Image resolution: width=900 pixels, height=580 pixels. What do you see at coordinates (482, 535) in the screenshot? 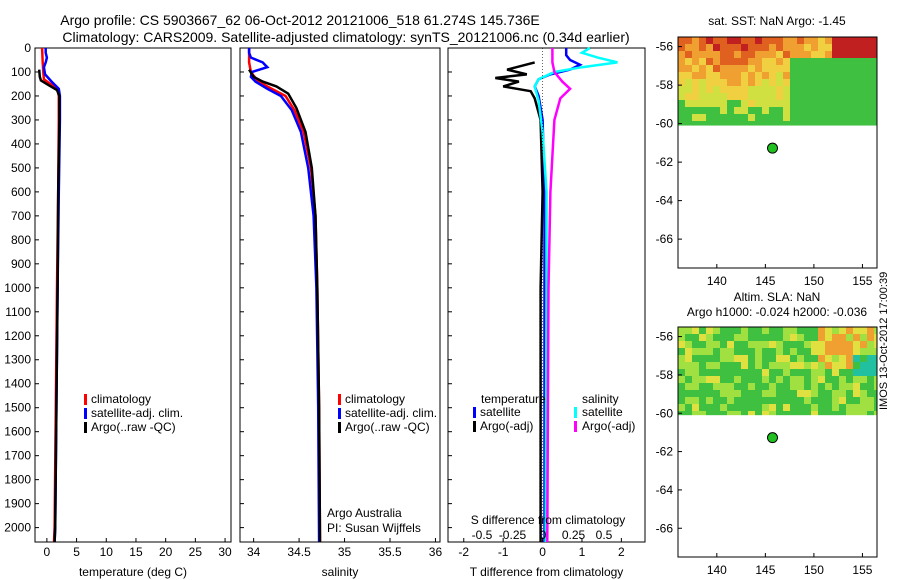
I see `difference-xtick-top-label: -0.5` at bounding box center [482, 535].